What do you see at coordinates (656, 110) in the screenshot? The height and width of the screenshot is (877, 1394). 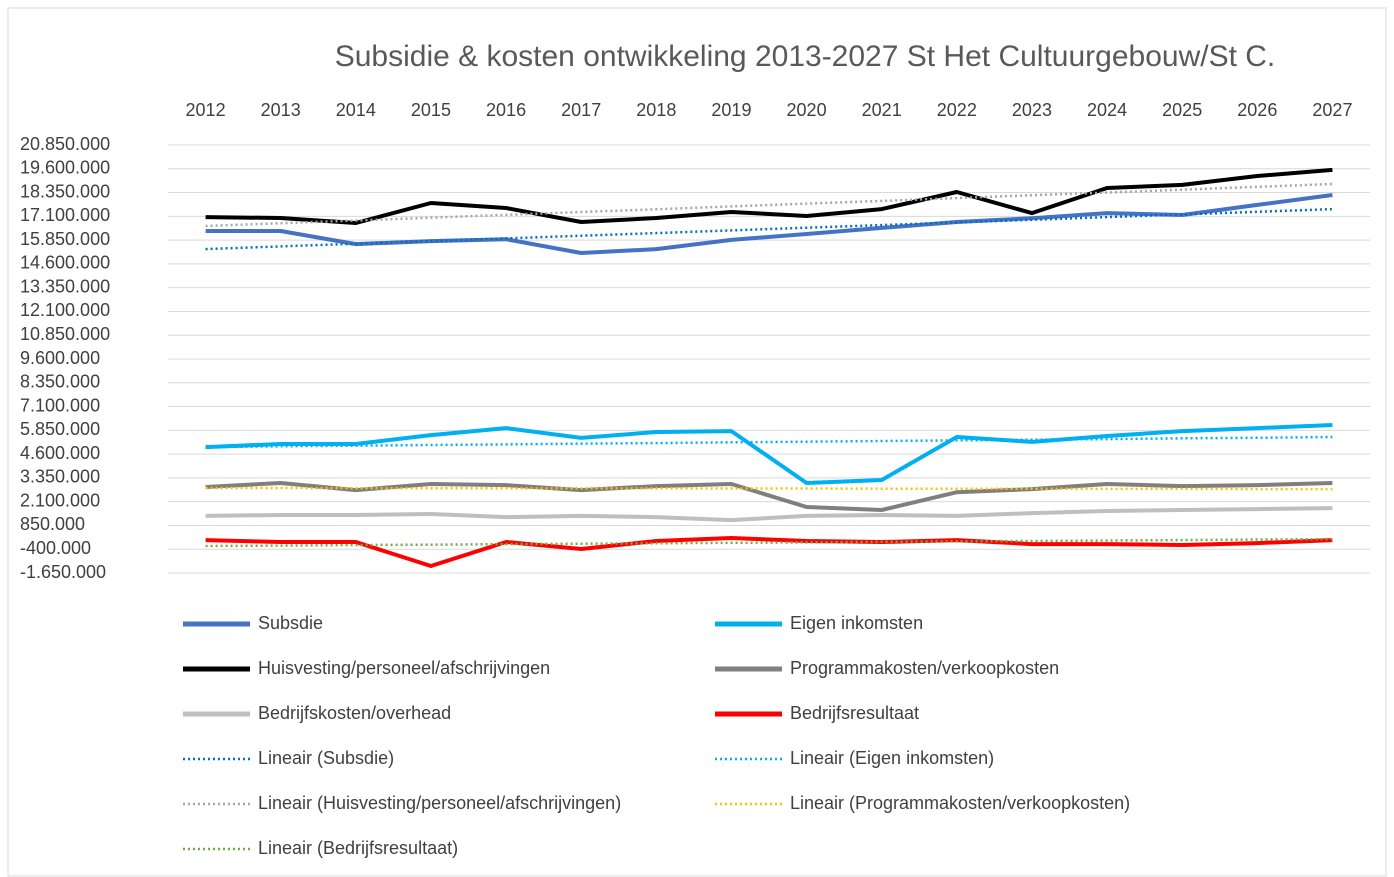 I see `x-tick-label: 2018` at bounding box center [656, 110].